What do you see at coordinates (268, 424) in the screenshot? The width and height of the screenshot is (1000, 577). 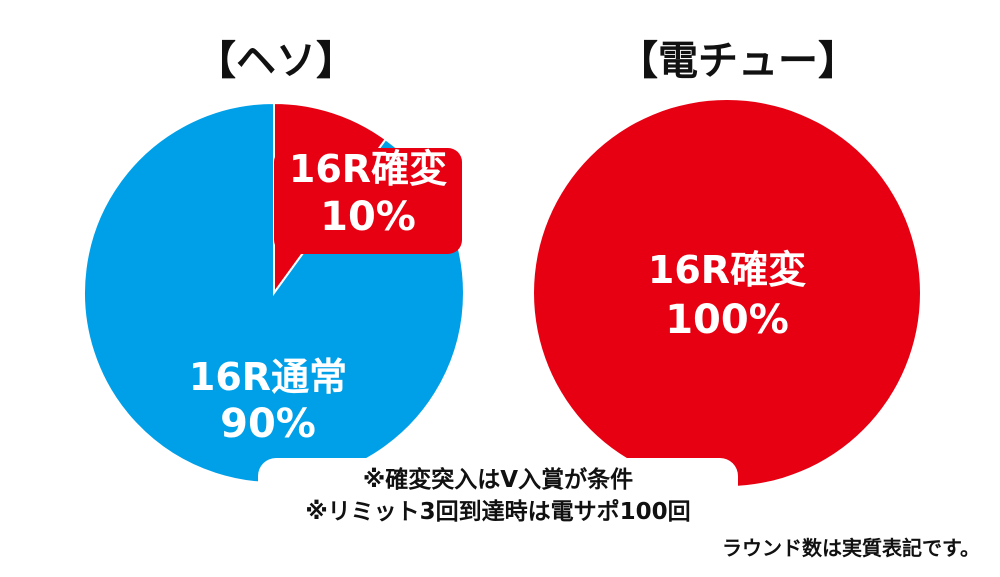 I see `chart-1-label-2-percent: 90%` at bounding box center [268, 424].